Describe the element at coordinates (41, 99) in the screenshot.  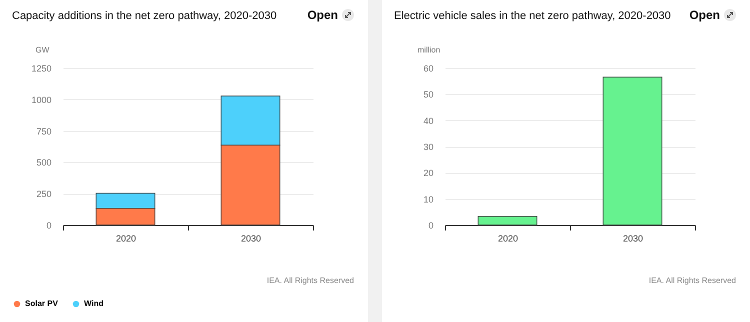
I see `y-tick-label: 1000` at that location.